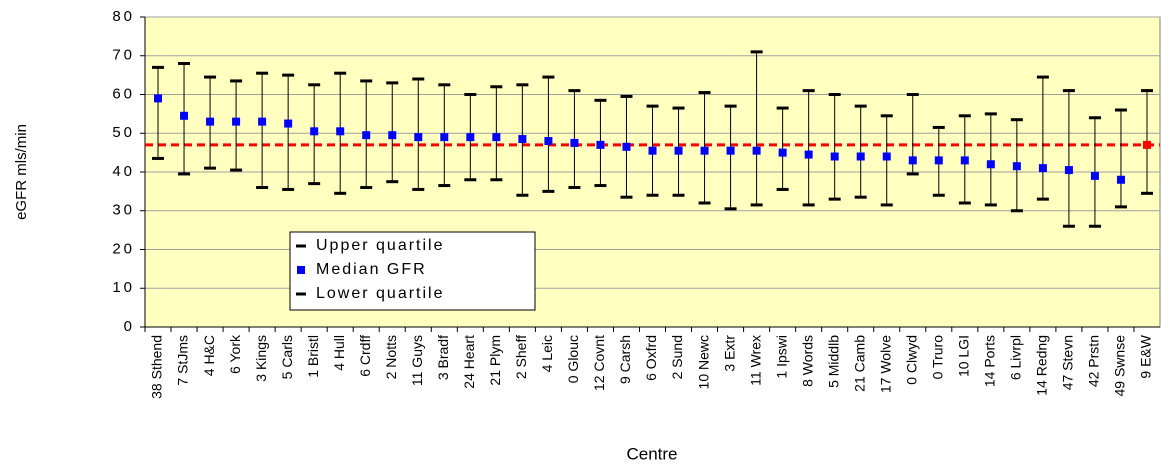 The width and height of the screenshot is (1168, 473). Describe the element at coordinates (209, 355) in the screenshot. I see `x-tick-label: 4 H&C` at that location.